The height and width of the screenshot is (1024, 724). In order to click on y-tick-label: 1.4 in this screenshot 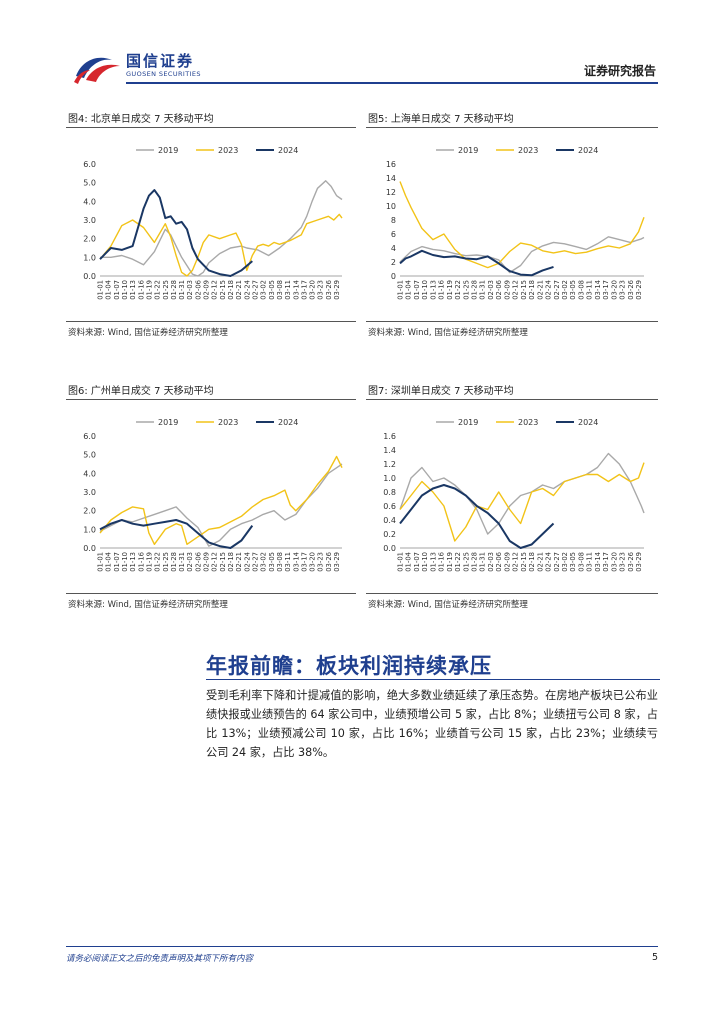, I will do `click(389, 450)`.